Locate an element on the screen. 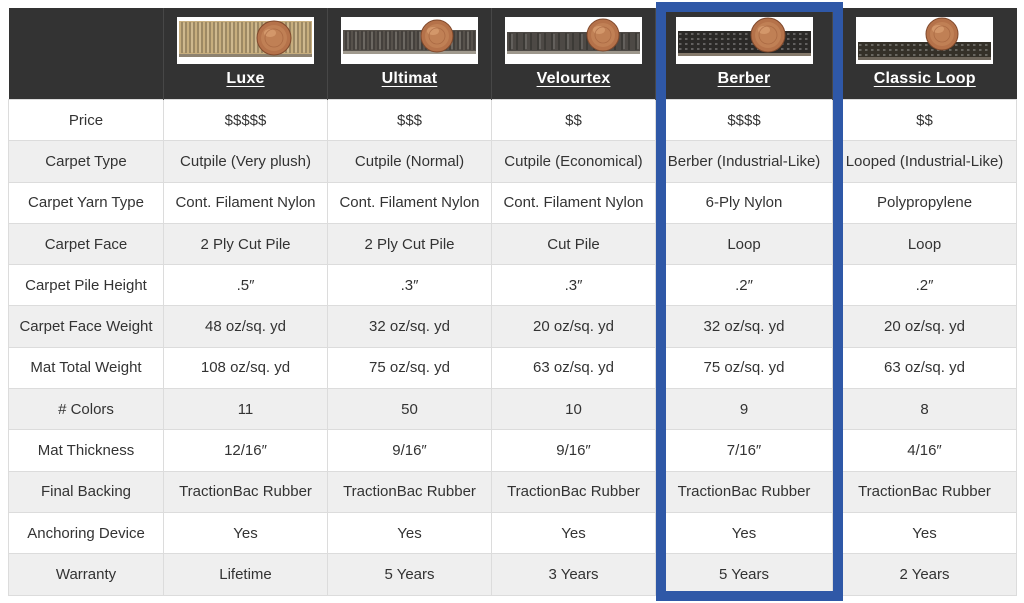 This screenshot has width=1024, height=603. cell-luxe: 2 Ply Cut Pile is located at coordinates (245, 244).